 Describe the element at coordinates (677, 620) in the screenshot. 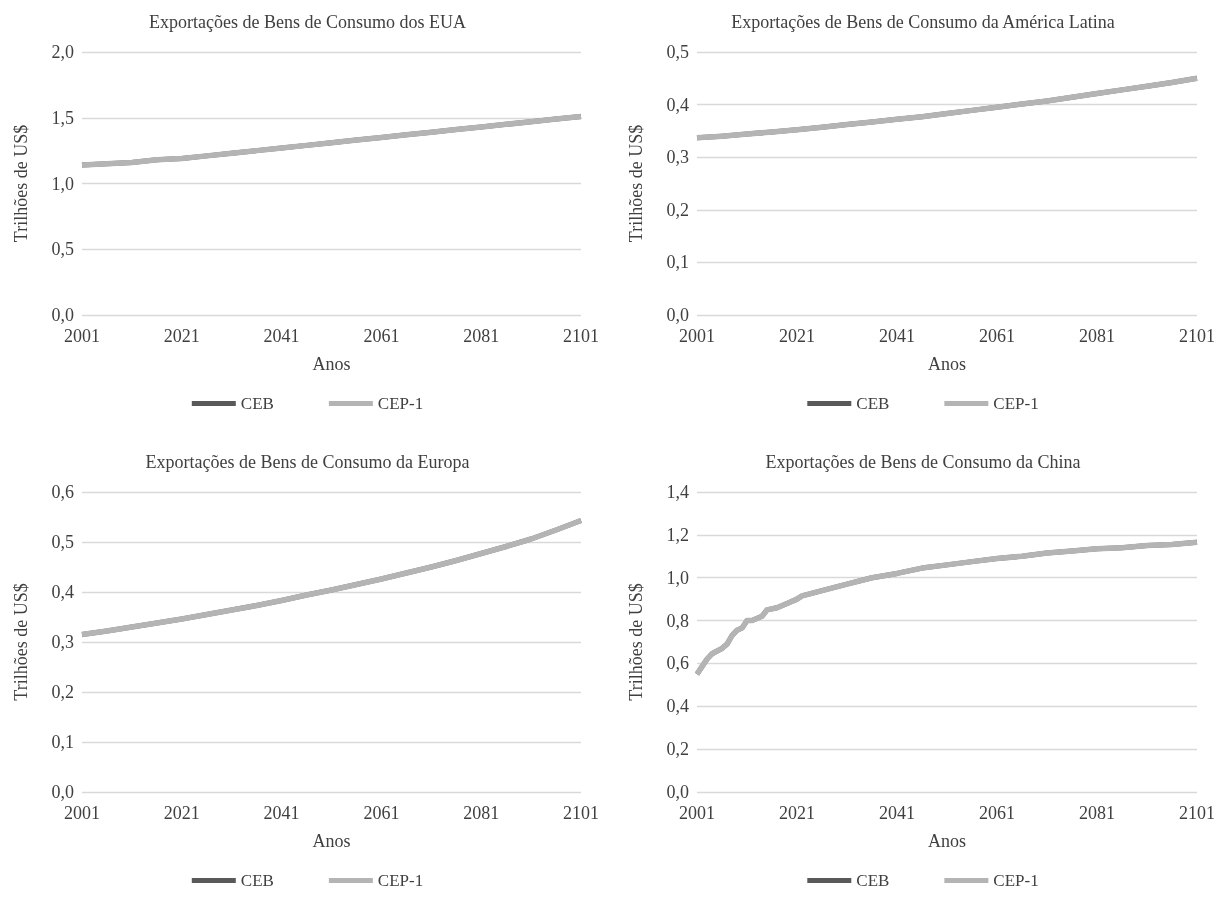

I see `y-tick-label: 0,8` at that location.